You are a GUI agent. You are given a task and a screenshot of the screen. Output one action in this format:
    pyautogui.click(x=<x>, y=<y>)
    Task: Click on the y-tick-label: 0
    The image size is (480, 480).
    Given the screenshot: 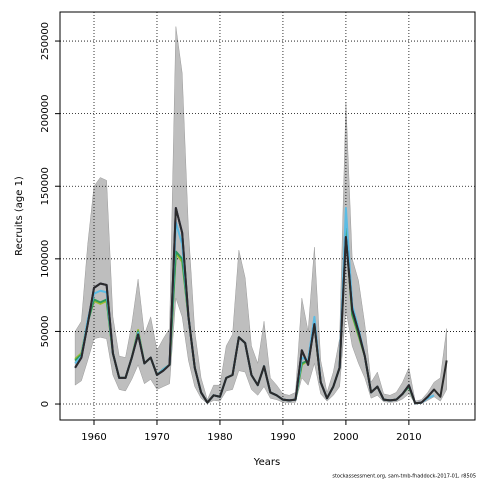 What is the action you would take?
    pyautogui.click(x=45, y=404)
    